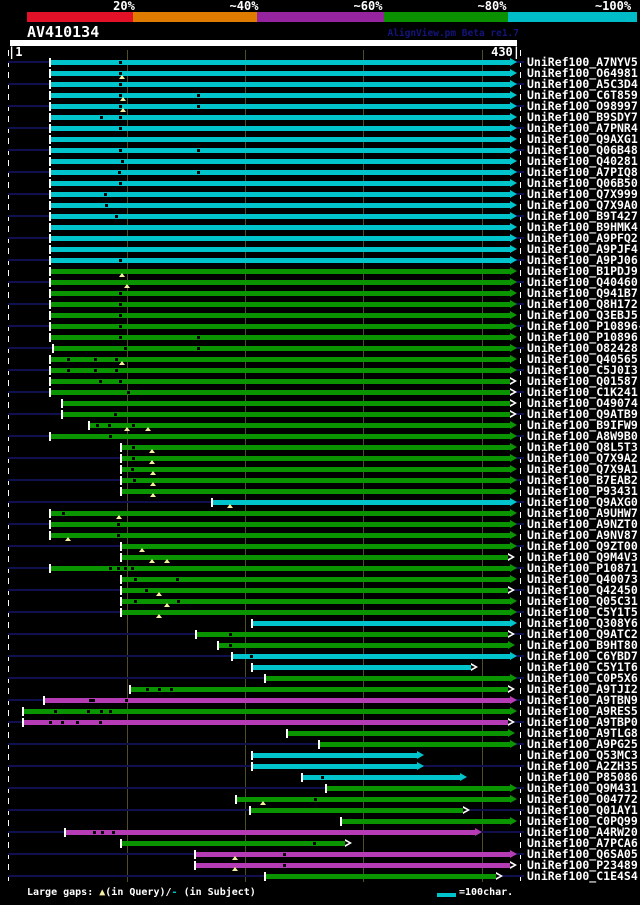 Image resolution: width=640 pixels, height=905 pixels. Describe the element at coordinates (582, 194) in the screenshot. I see `hit-label: UniRef100_Q7X999` at that location.